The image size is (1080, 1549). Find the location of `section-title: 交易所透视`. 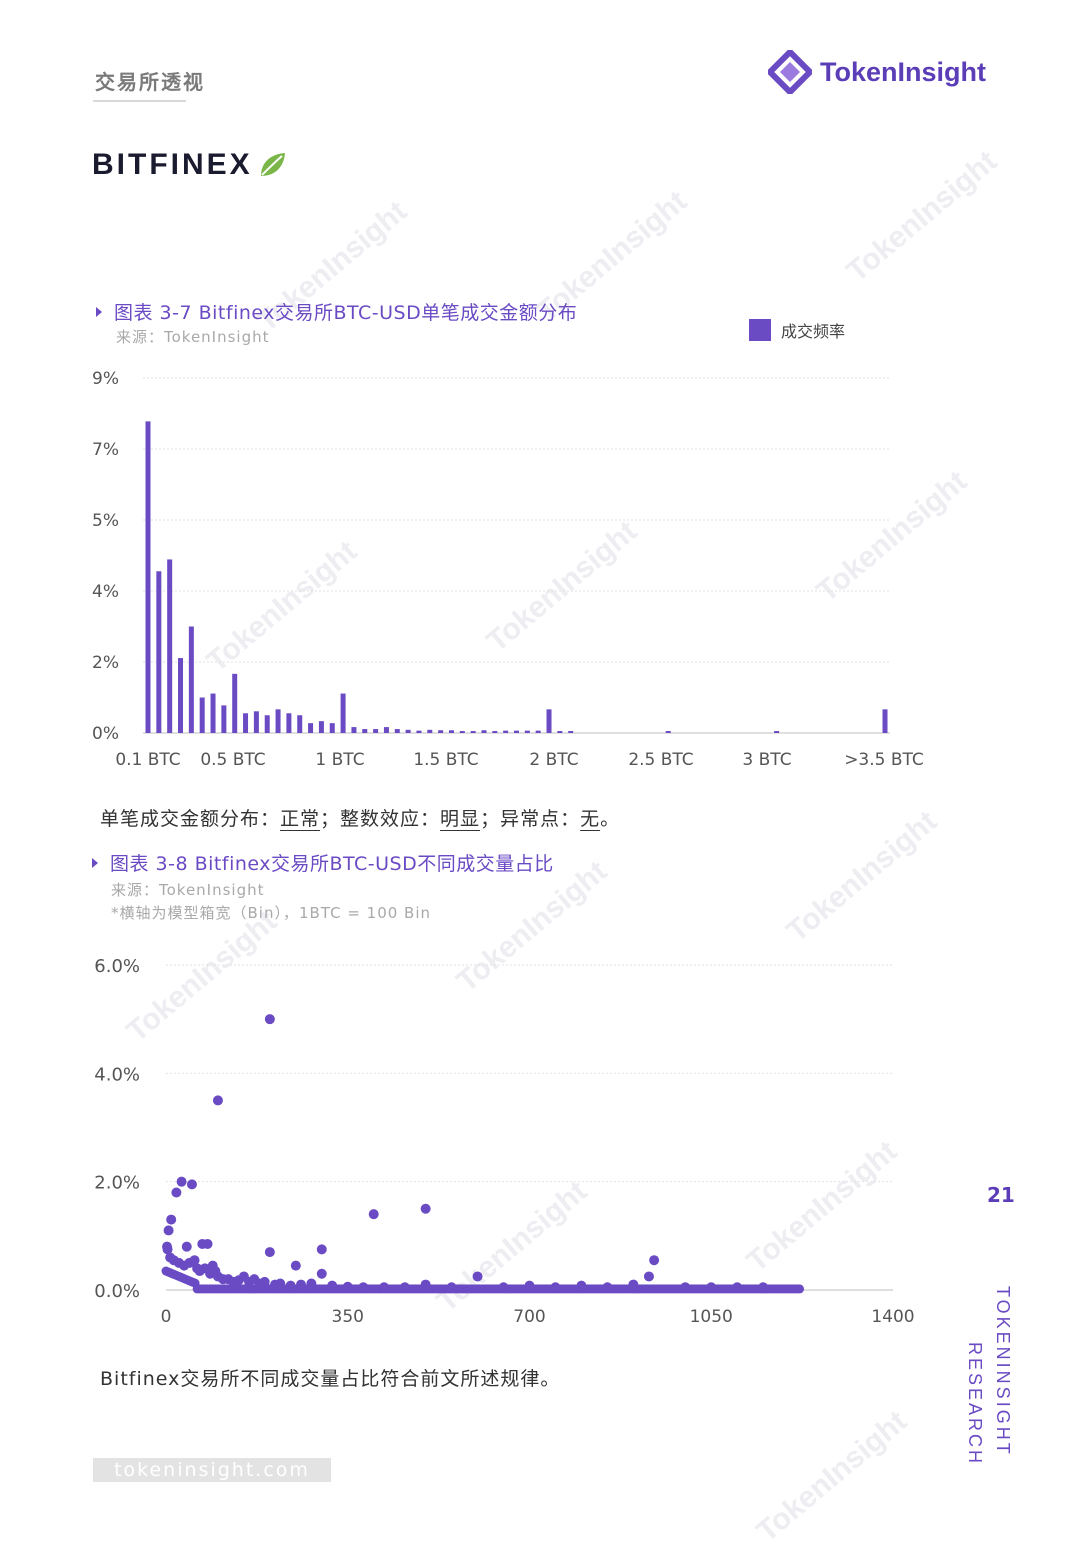

section-title: 交易所透视 is located at coordinates (150, 82).